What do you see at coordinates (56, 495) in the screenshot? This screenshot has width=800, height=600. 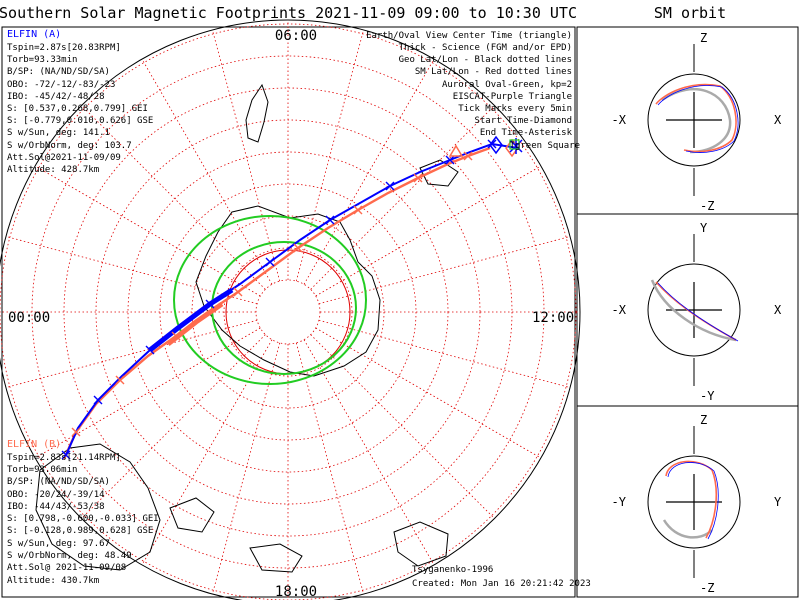 I see `elfin-b-line: OBO: -20/24/-39/14` at bounding box center [56, 495].